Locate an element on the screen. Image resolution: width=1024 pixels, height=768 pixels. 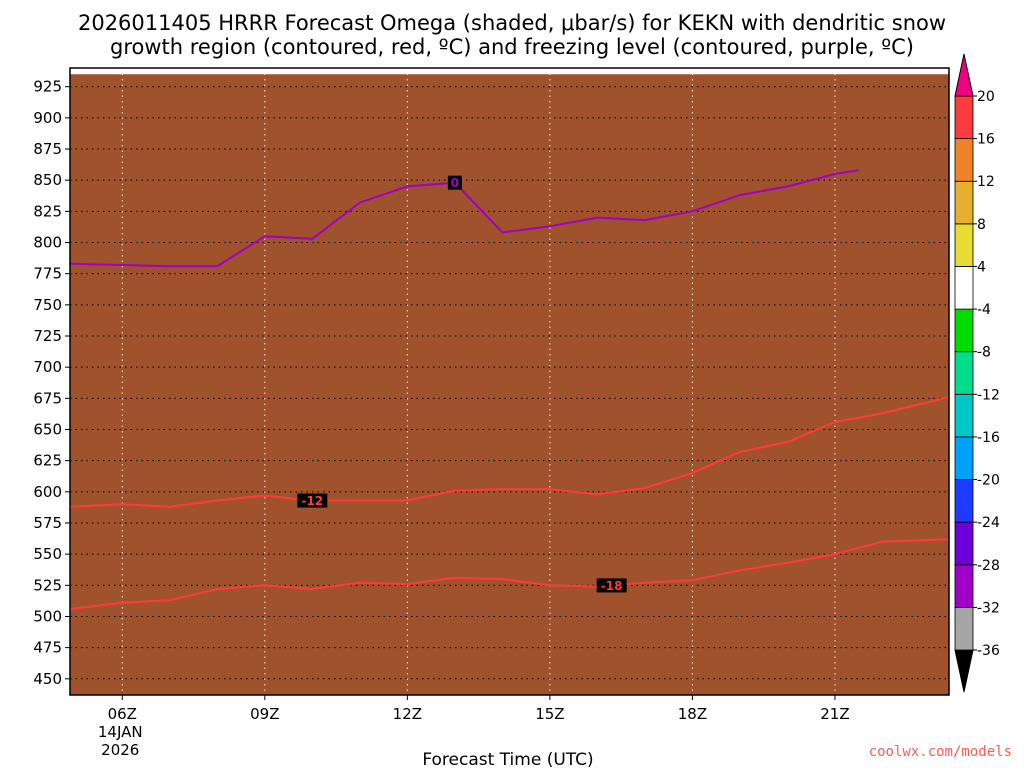
x-tick-sublabel-2026: 2026 is located at coordinates (120, 750).